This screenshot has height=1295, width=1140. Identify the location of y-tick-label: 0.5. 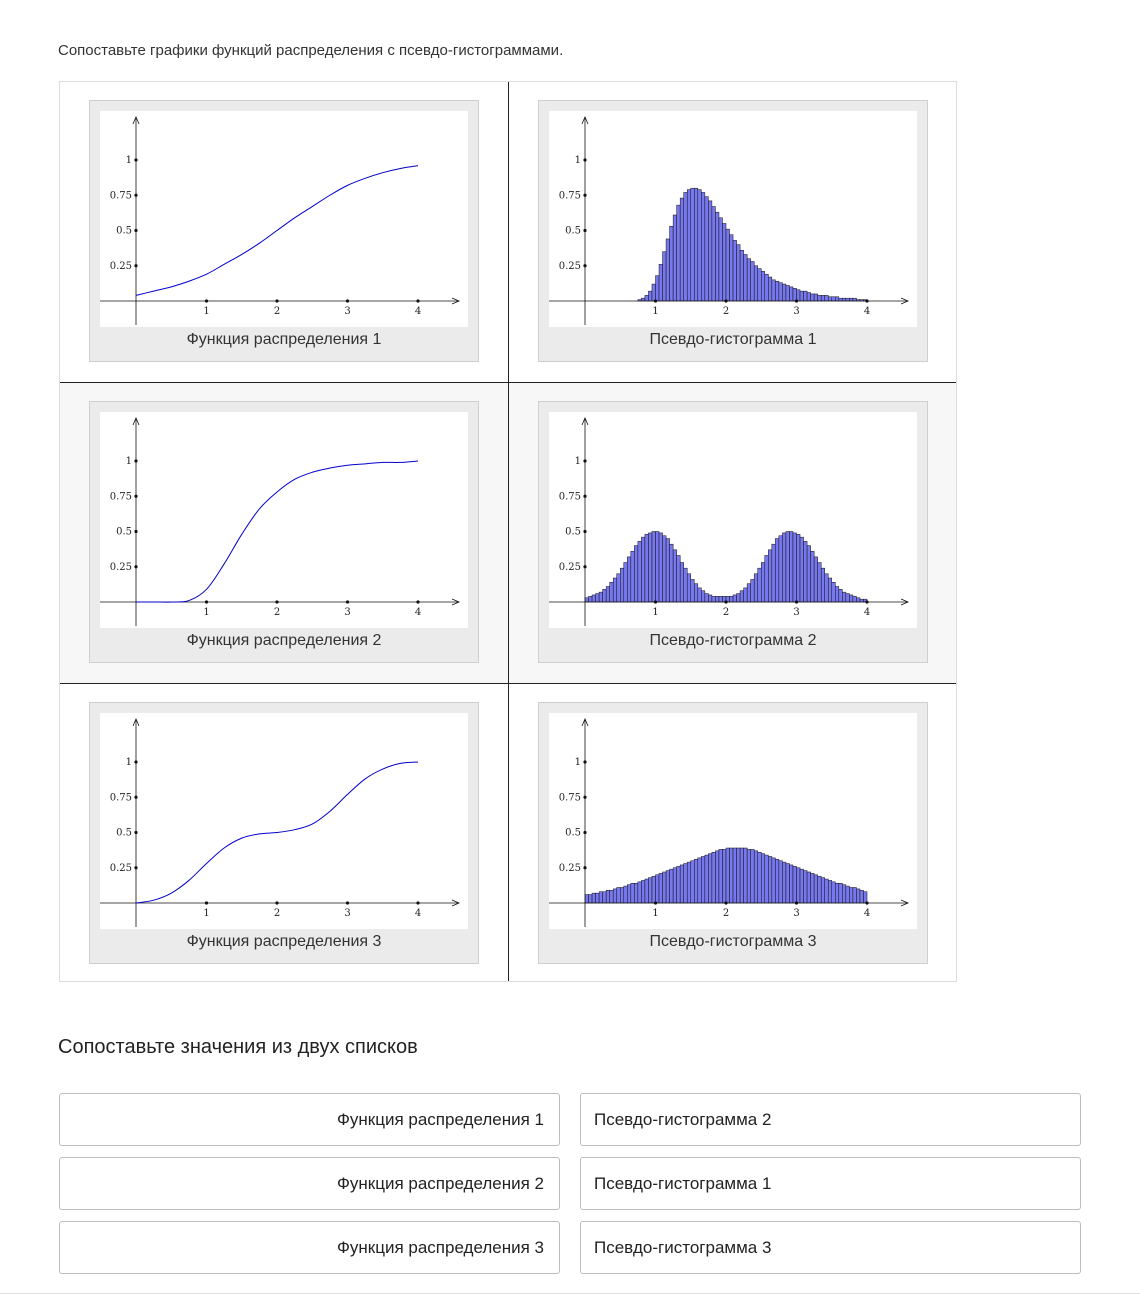
(124, 231).